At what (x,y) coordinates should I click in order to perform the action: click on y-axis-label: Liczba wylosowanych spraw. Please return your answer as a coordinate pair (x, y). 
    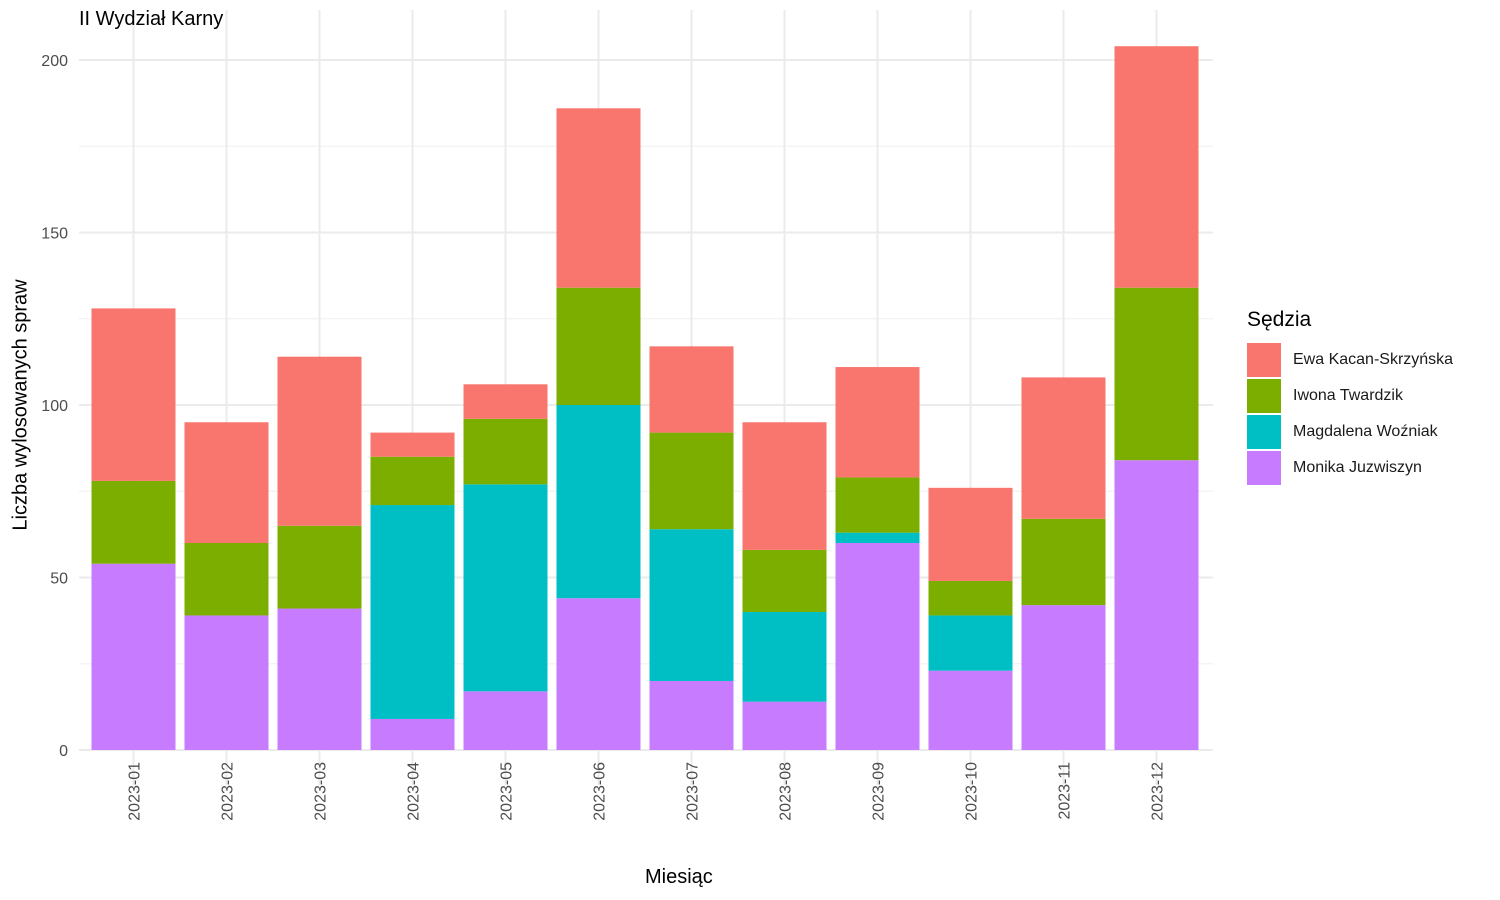
    Looking at the image, I should click on (20, 405).